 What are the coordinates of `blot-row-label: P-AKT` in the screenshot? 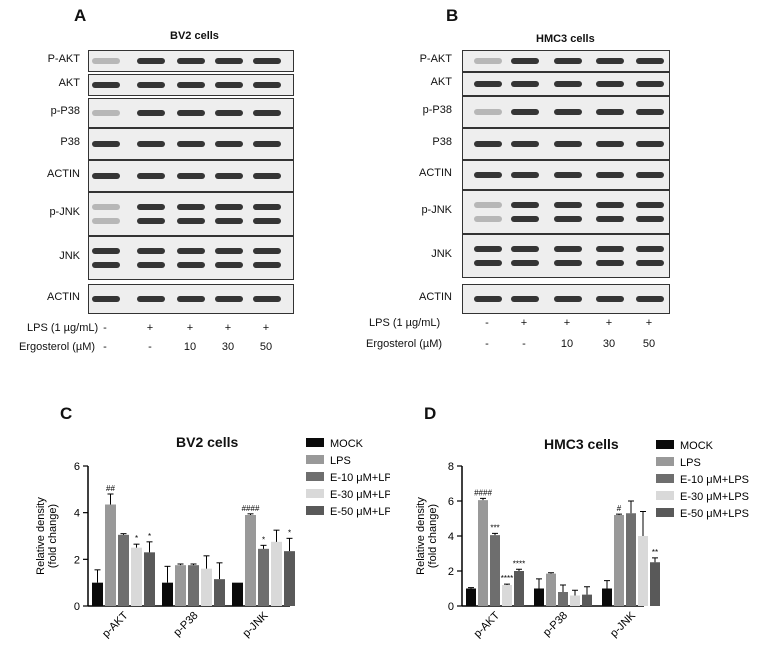 It's located at (435, 59).